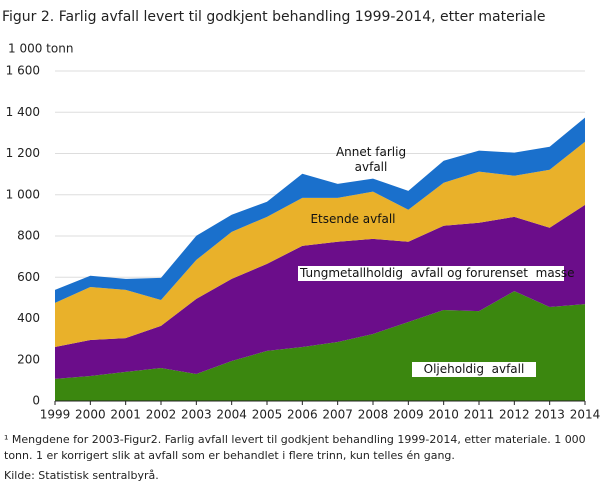 Image resolution: width=609 pixels, height=488 pixels. I want to click on x-tick-label: 2001, so click(125, 415).